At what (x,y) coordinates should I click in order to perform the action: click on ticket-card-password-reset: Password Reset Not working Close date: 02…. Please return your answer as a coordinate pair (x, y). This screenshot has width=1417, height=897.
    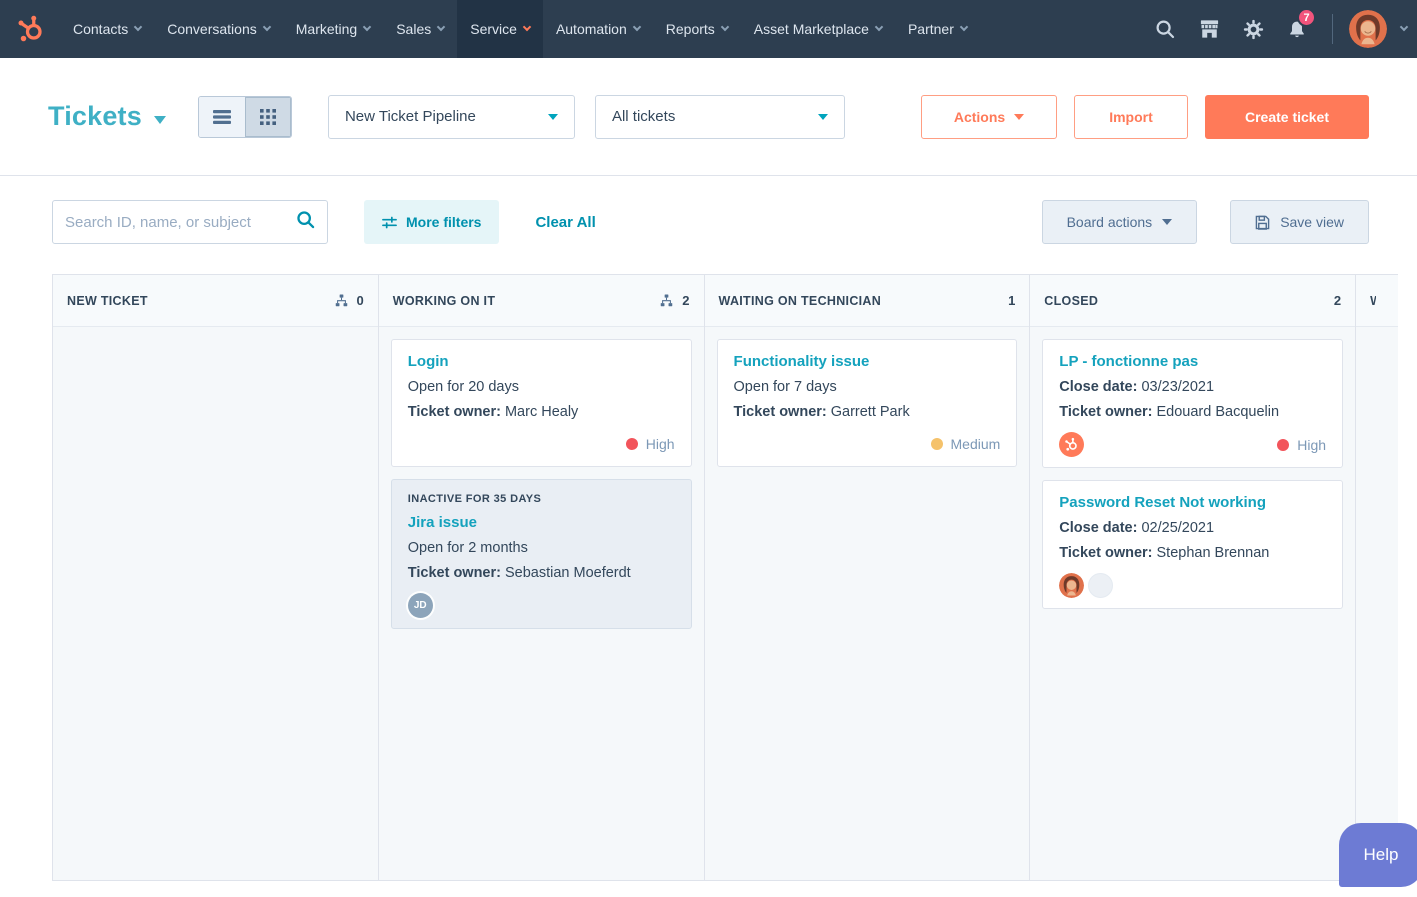
    Looking at the image, I should click on (1193, 544).